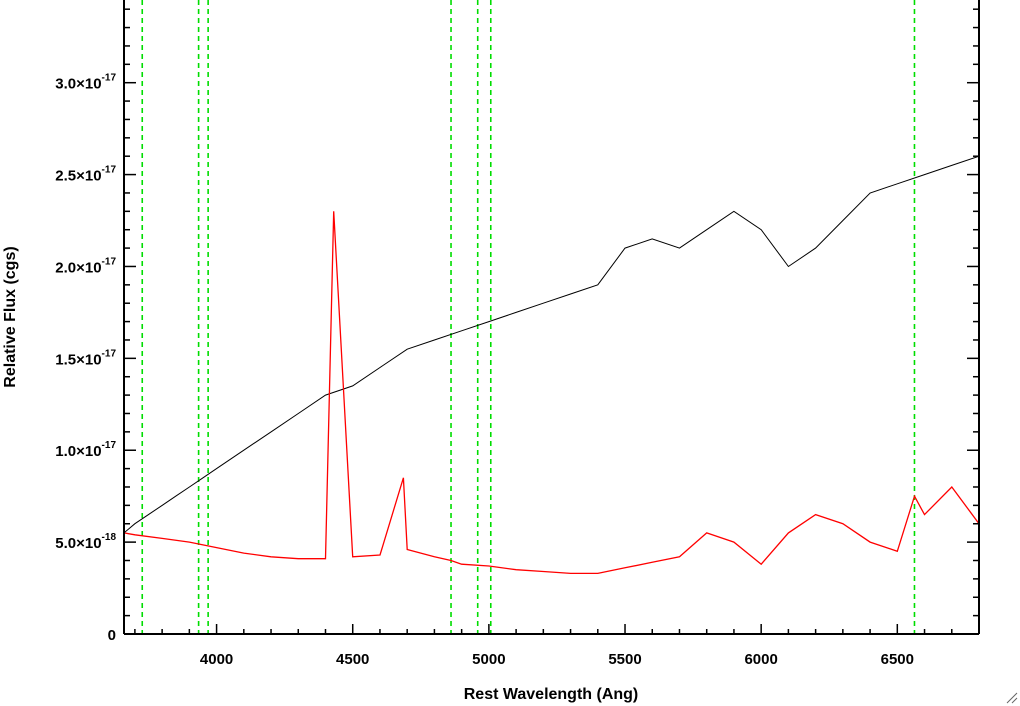  Describe the element at coordinates (85, 266) in the screenshot. I see `y-tick-label: 2.0×10⁻¹⁷` at that location.